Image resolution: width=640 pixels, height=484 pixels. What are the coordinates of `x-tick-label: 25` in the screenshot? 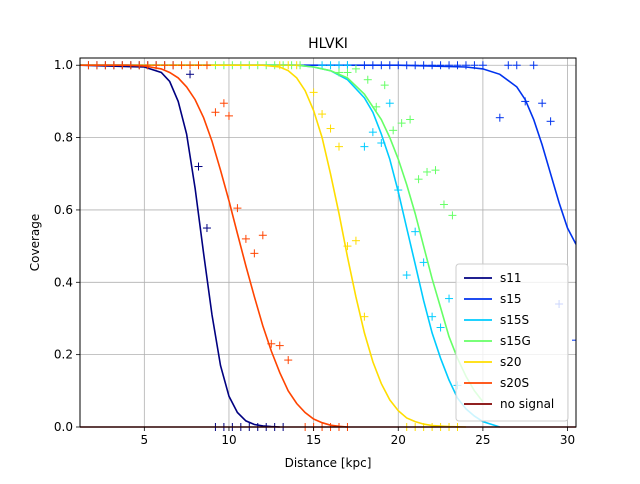 It's located at (482, 440).